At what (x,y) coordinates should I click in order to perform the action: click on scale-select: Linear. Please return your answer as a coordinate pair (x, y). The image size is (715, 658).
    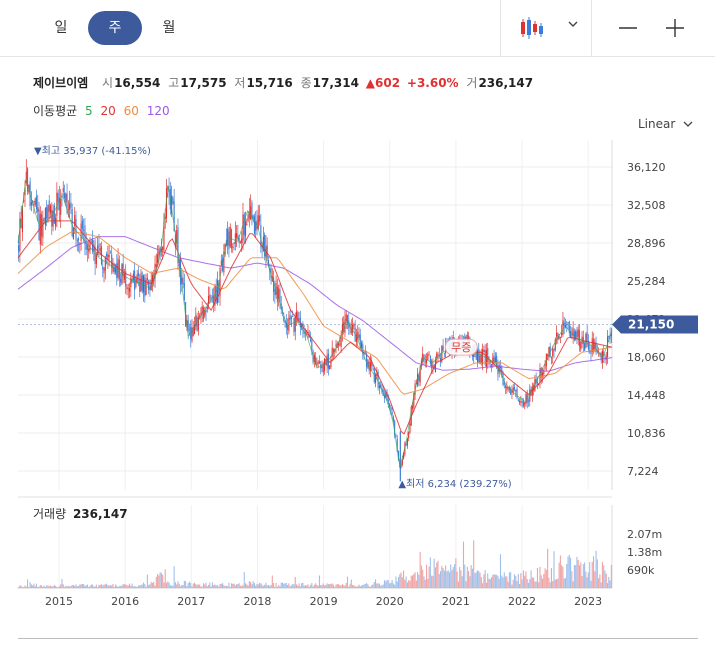
    Looking at the image, I should click on (665, 124).